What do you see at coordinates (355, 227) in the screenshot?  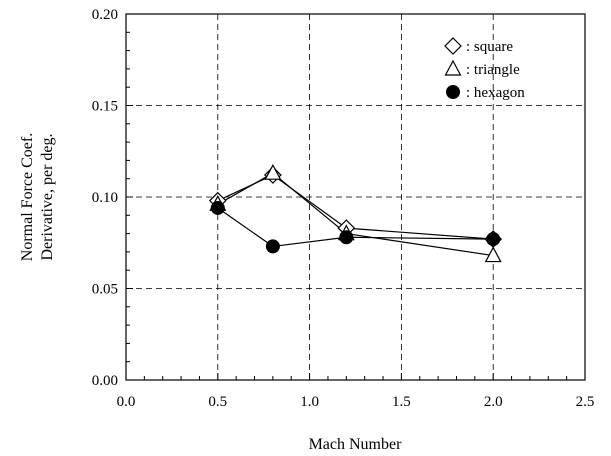 I see `series-line-circle` at bounding box center [355, 227].